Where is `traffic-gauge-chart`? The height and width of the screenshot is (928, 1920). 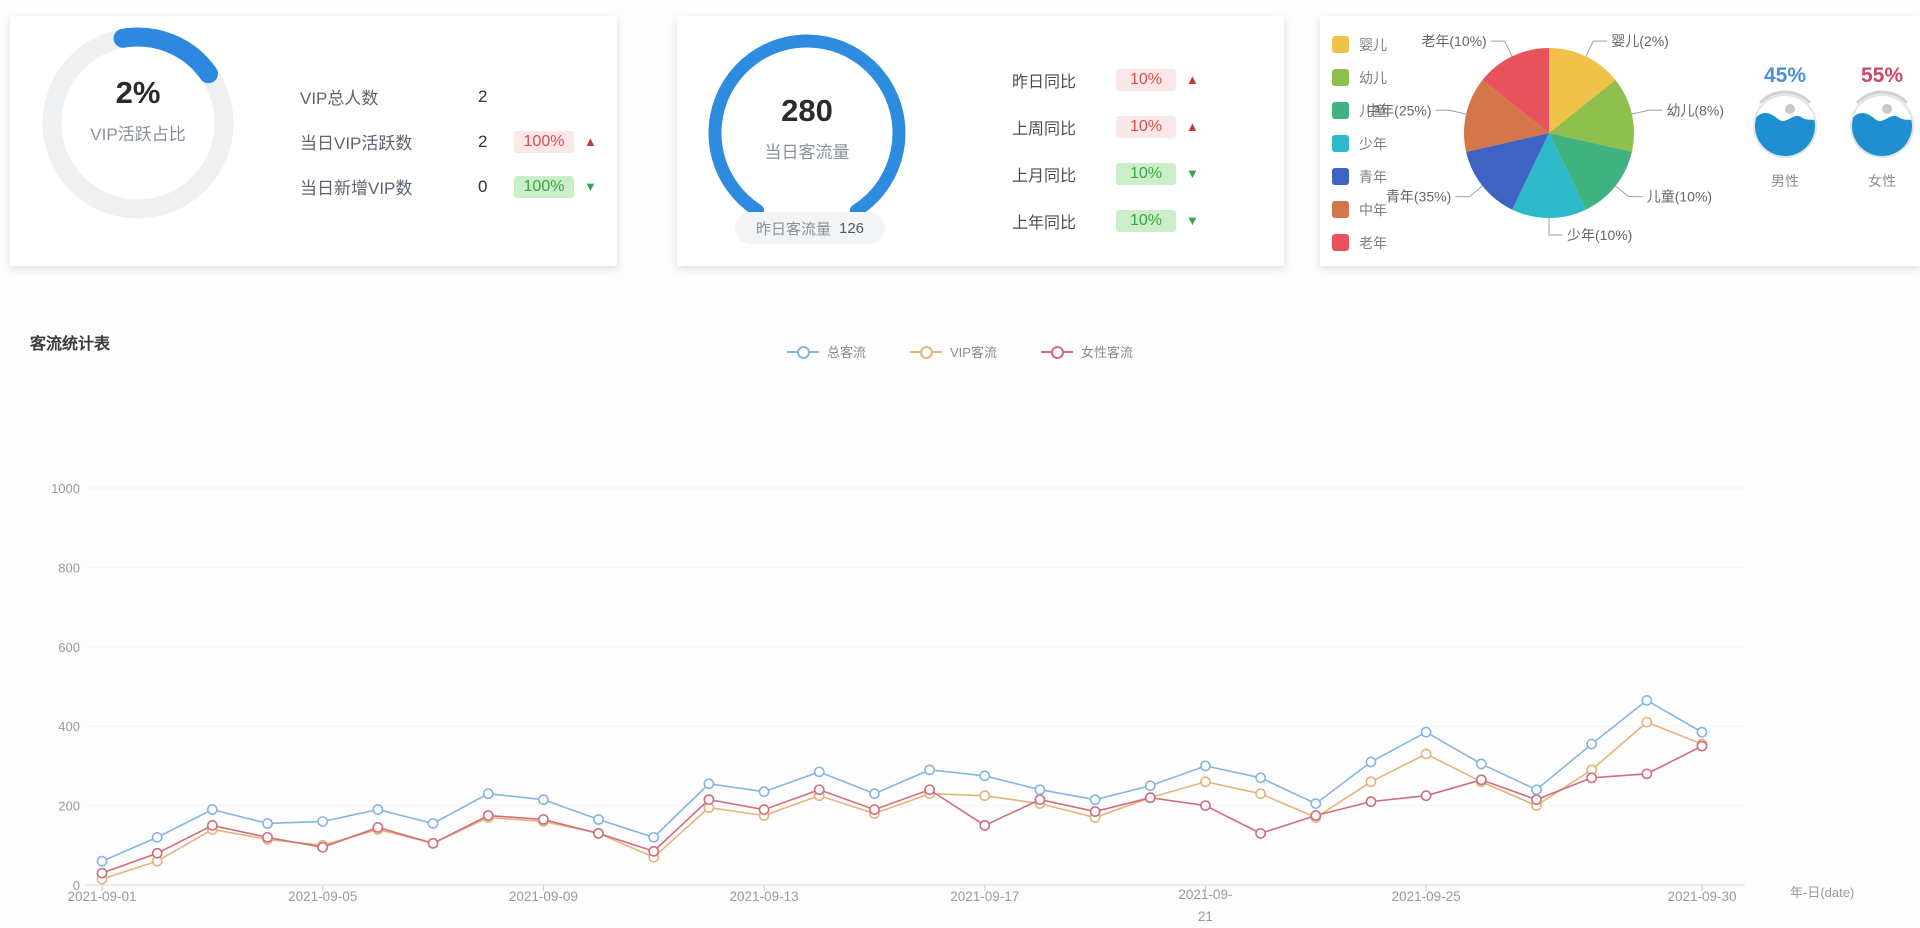
traffic-gauge-chart is located at coordinates (807, 133).